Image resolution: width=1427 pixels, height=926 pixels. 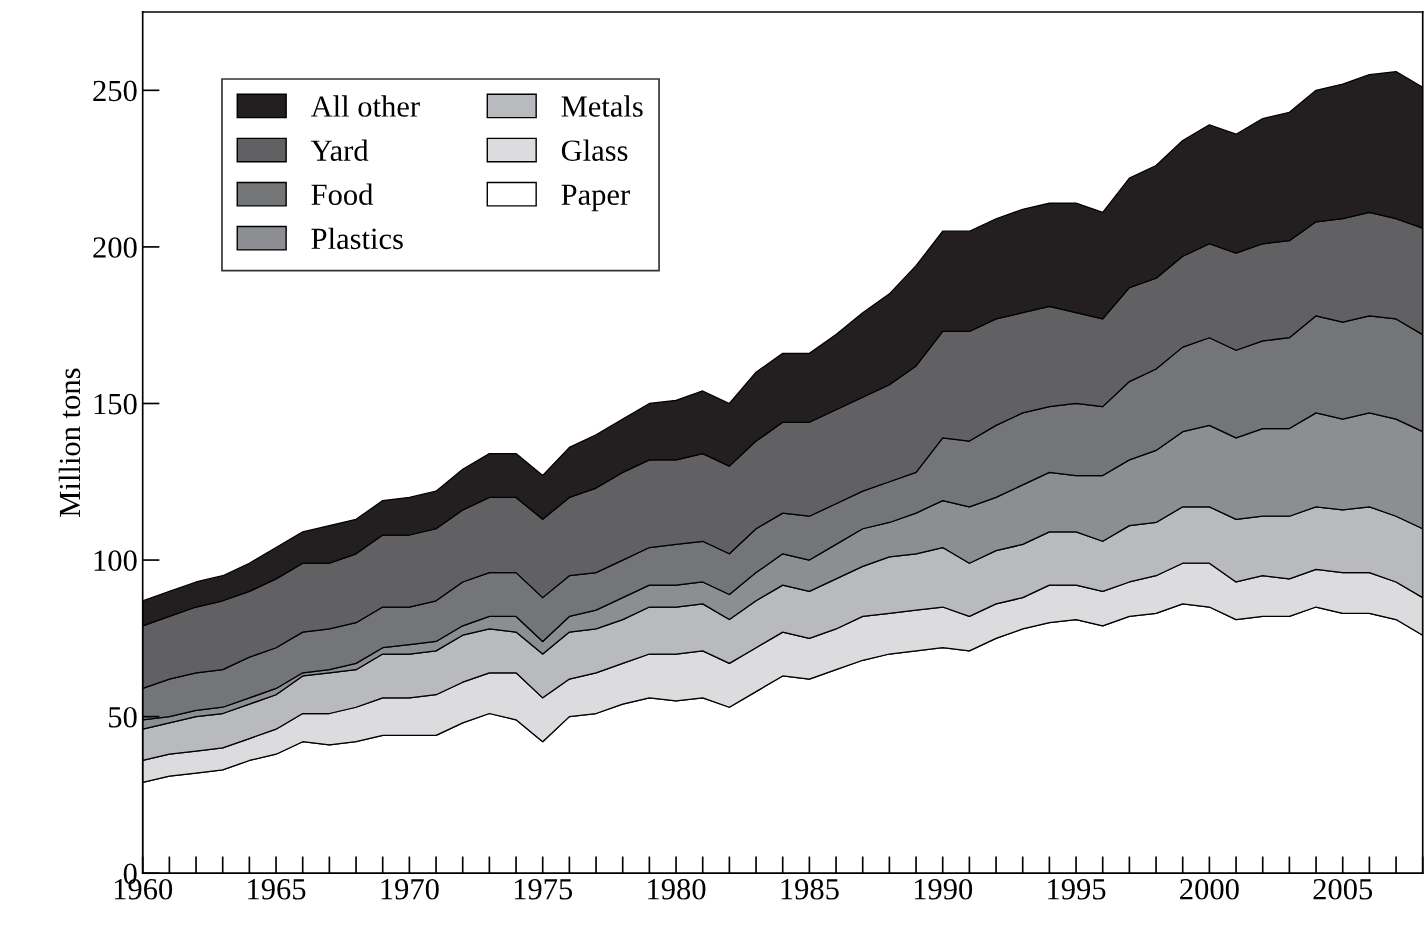 What do you see at coordinates (342, 194) in the screenshot?
I see `legend-label: Food` at bounding box center [342, 194].